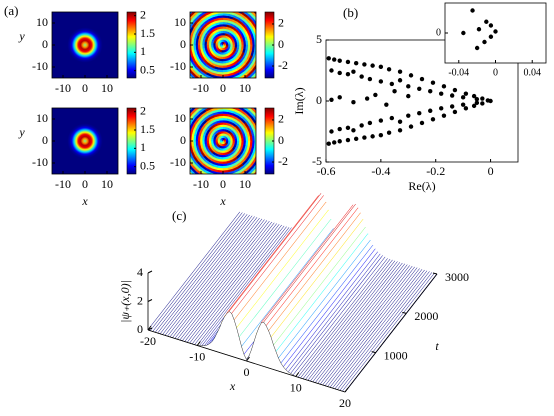 The image size is (554, 416). I want to click on panel-label: (c), so click(179, 215).